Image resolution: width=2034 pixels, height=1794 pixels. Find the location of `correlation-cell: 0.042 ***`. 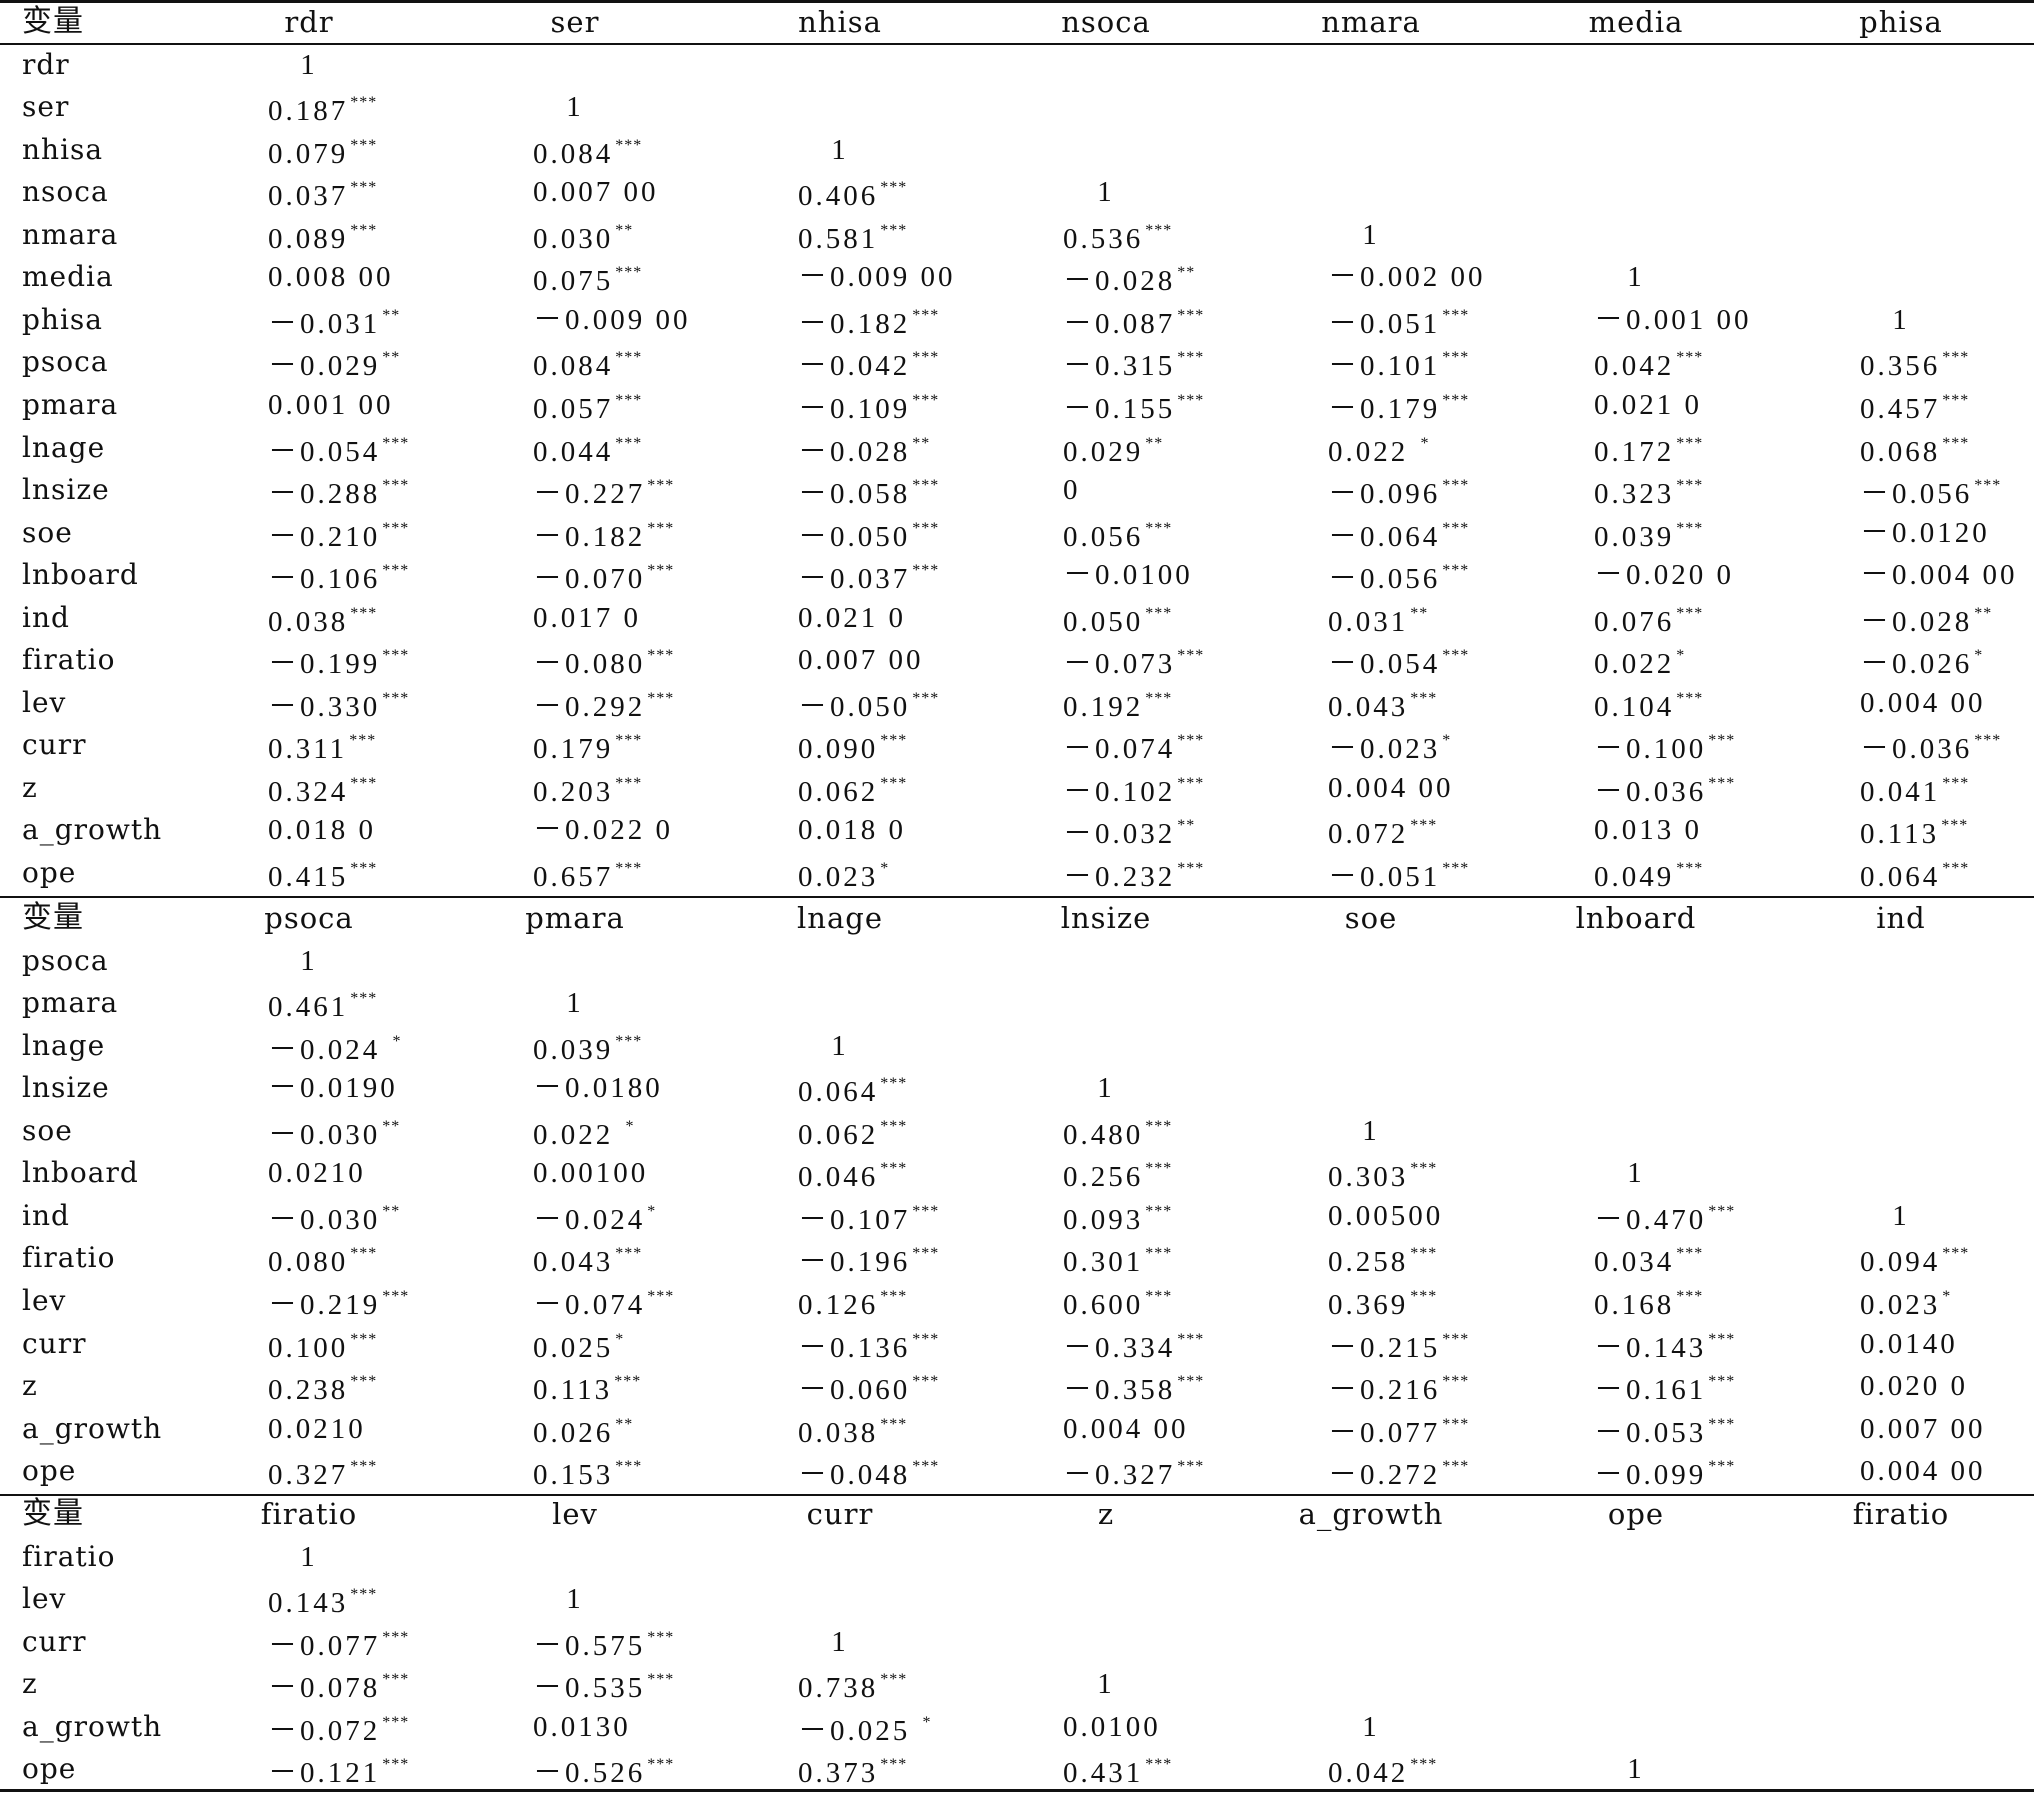

correlation-cell: 0.042 *** is located at coordinates (1649, 366).